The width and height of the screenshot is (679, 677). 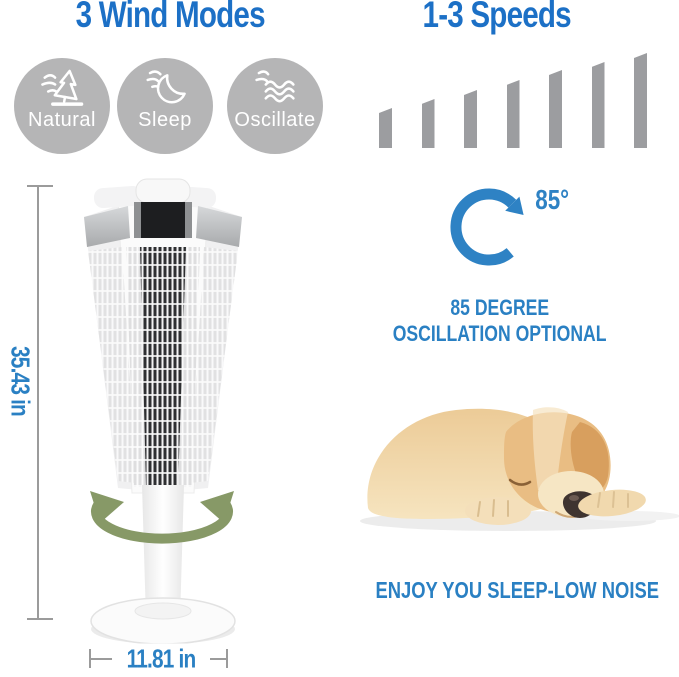 I want to click on fan-grille-right, so click(x=214, y=365).